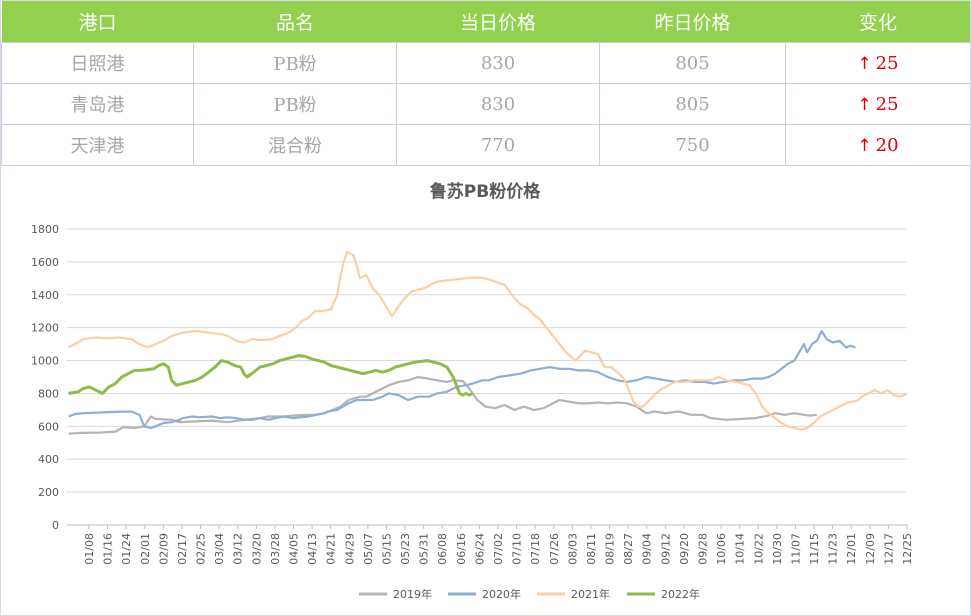 This screenshot has width=971, height=616. I want to click on cell-today-price: 770, so click(498, 145).